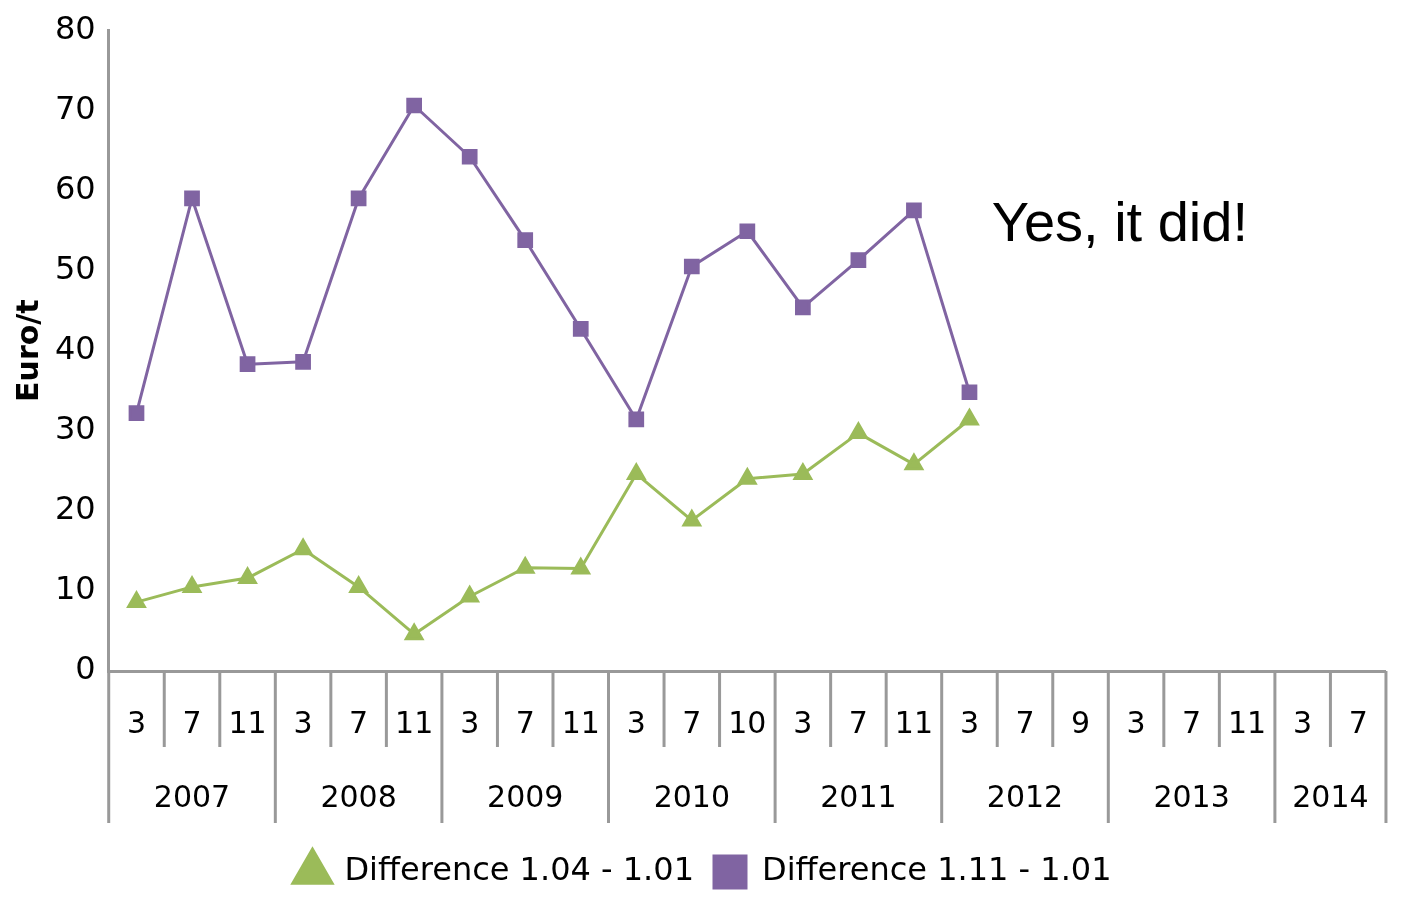 This screenshot has width=1412, height=907. What do you see at coordinates (525, 796) in the screenshot?
I see `text: 2009` at bounding box center [525, 796].